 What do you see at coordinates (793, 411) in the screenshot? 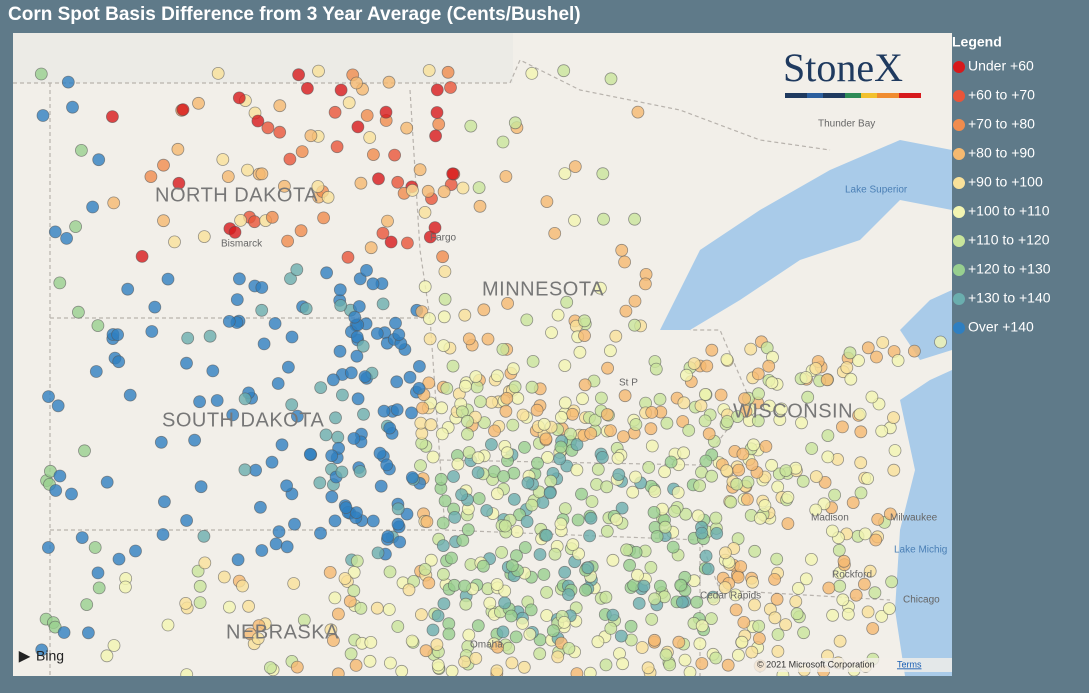
I see `state-label: WISCONSIN` at bounding box center [793, 411].